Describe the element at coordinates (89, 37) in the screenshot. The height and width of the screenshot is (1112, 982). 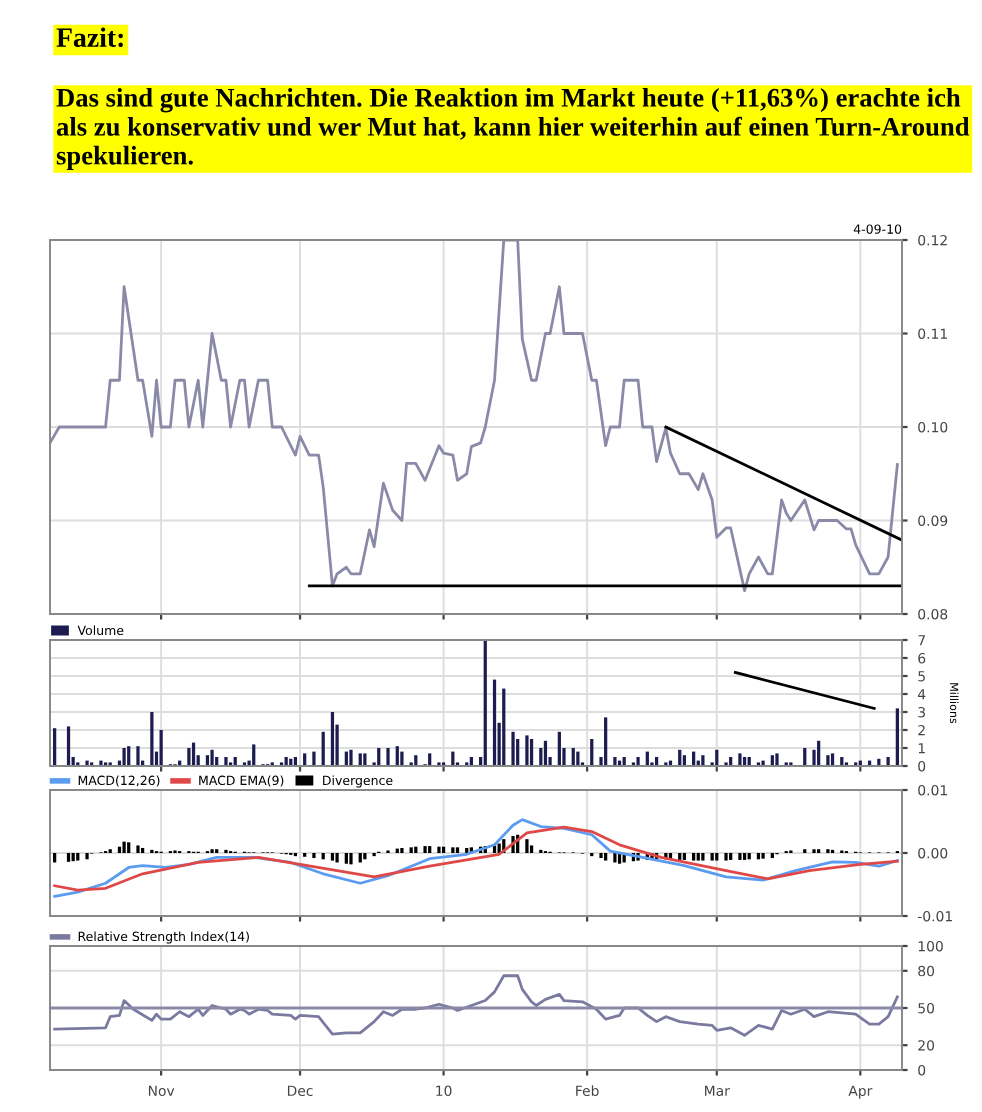
I see `chart-title: Fazit:` at that location.